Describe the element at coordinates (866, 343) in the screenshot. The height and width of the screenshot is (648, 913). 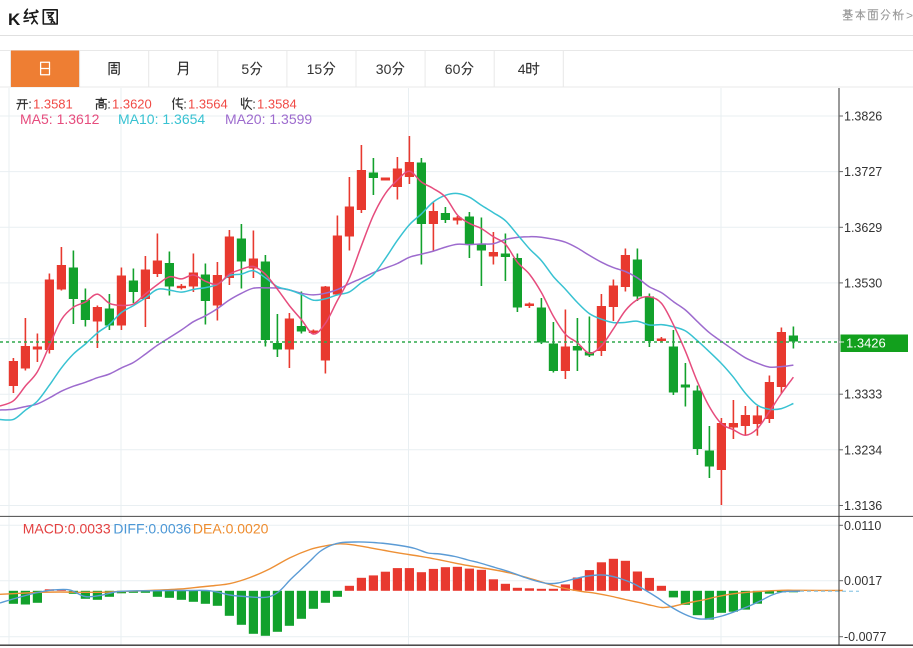
I see `svg-text: 1.3426` at that location.